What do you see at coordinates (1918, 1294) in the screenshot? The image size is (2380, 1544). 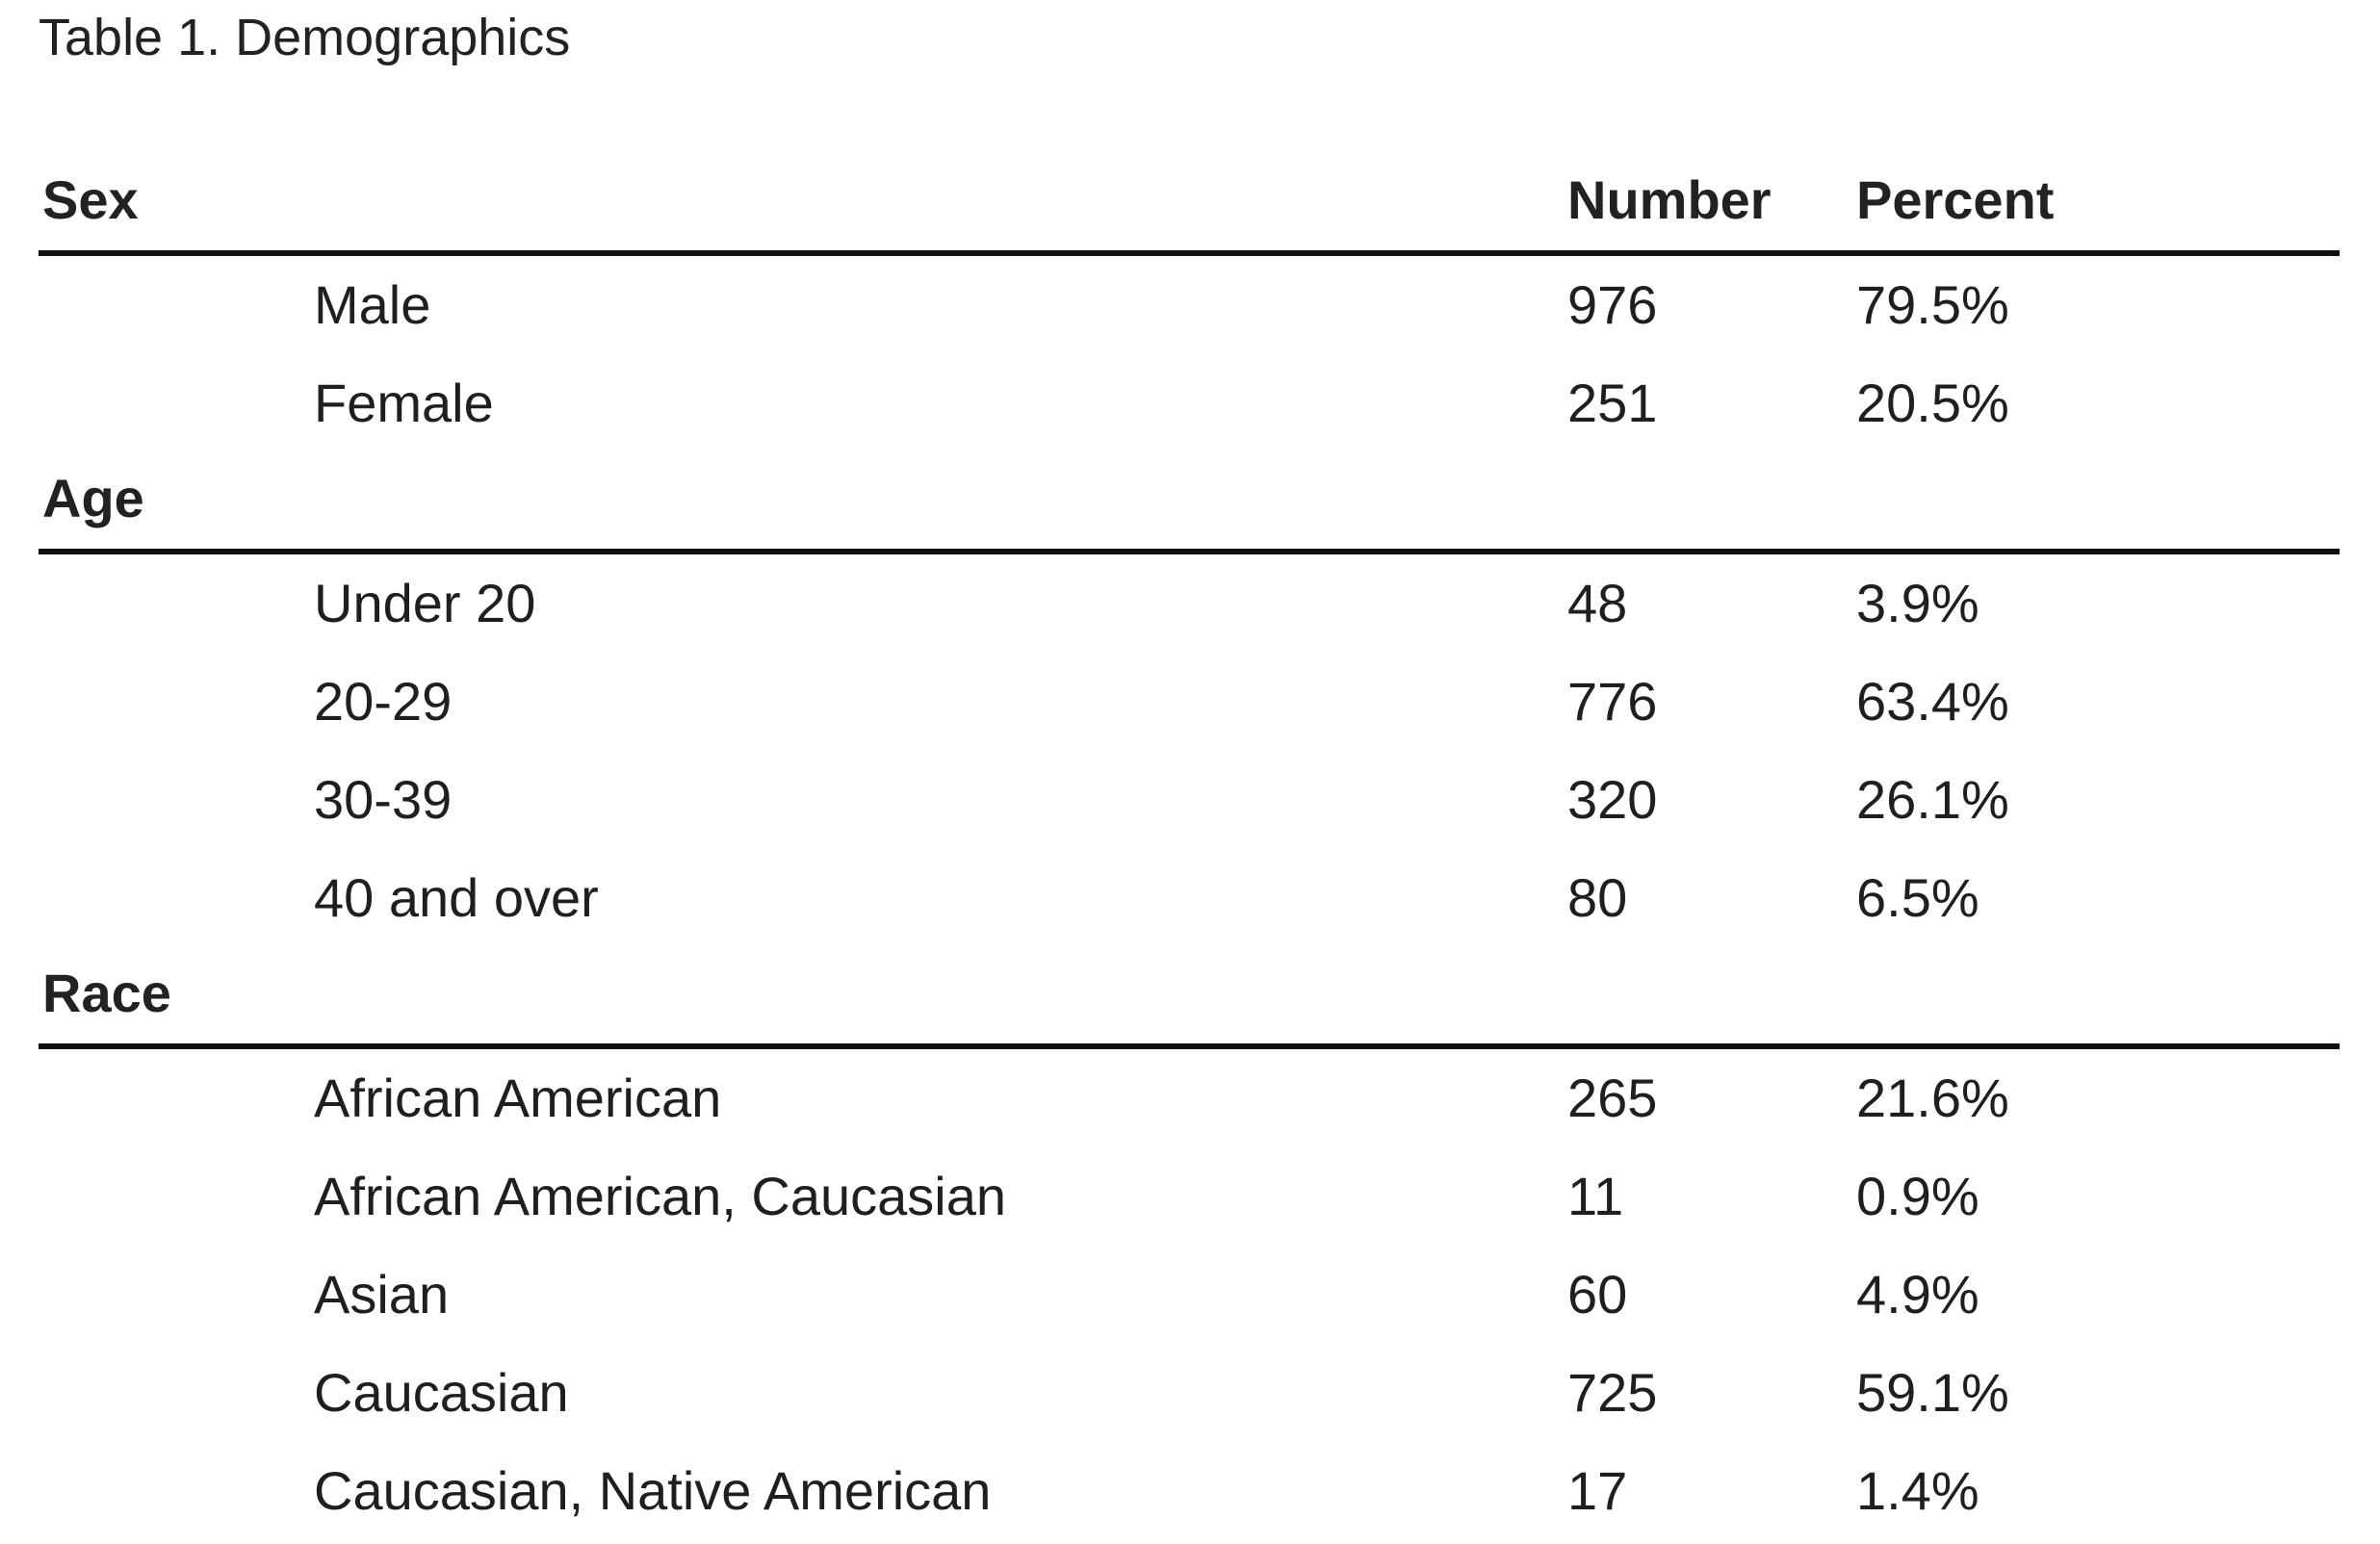 I see `row-percent: 4.9%` at bounding box center [1918, 1294].